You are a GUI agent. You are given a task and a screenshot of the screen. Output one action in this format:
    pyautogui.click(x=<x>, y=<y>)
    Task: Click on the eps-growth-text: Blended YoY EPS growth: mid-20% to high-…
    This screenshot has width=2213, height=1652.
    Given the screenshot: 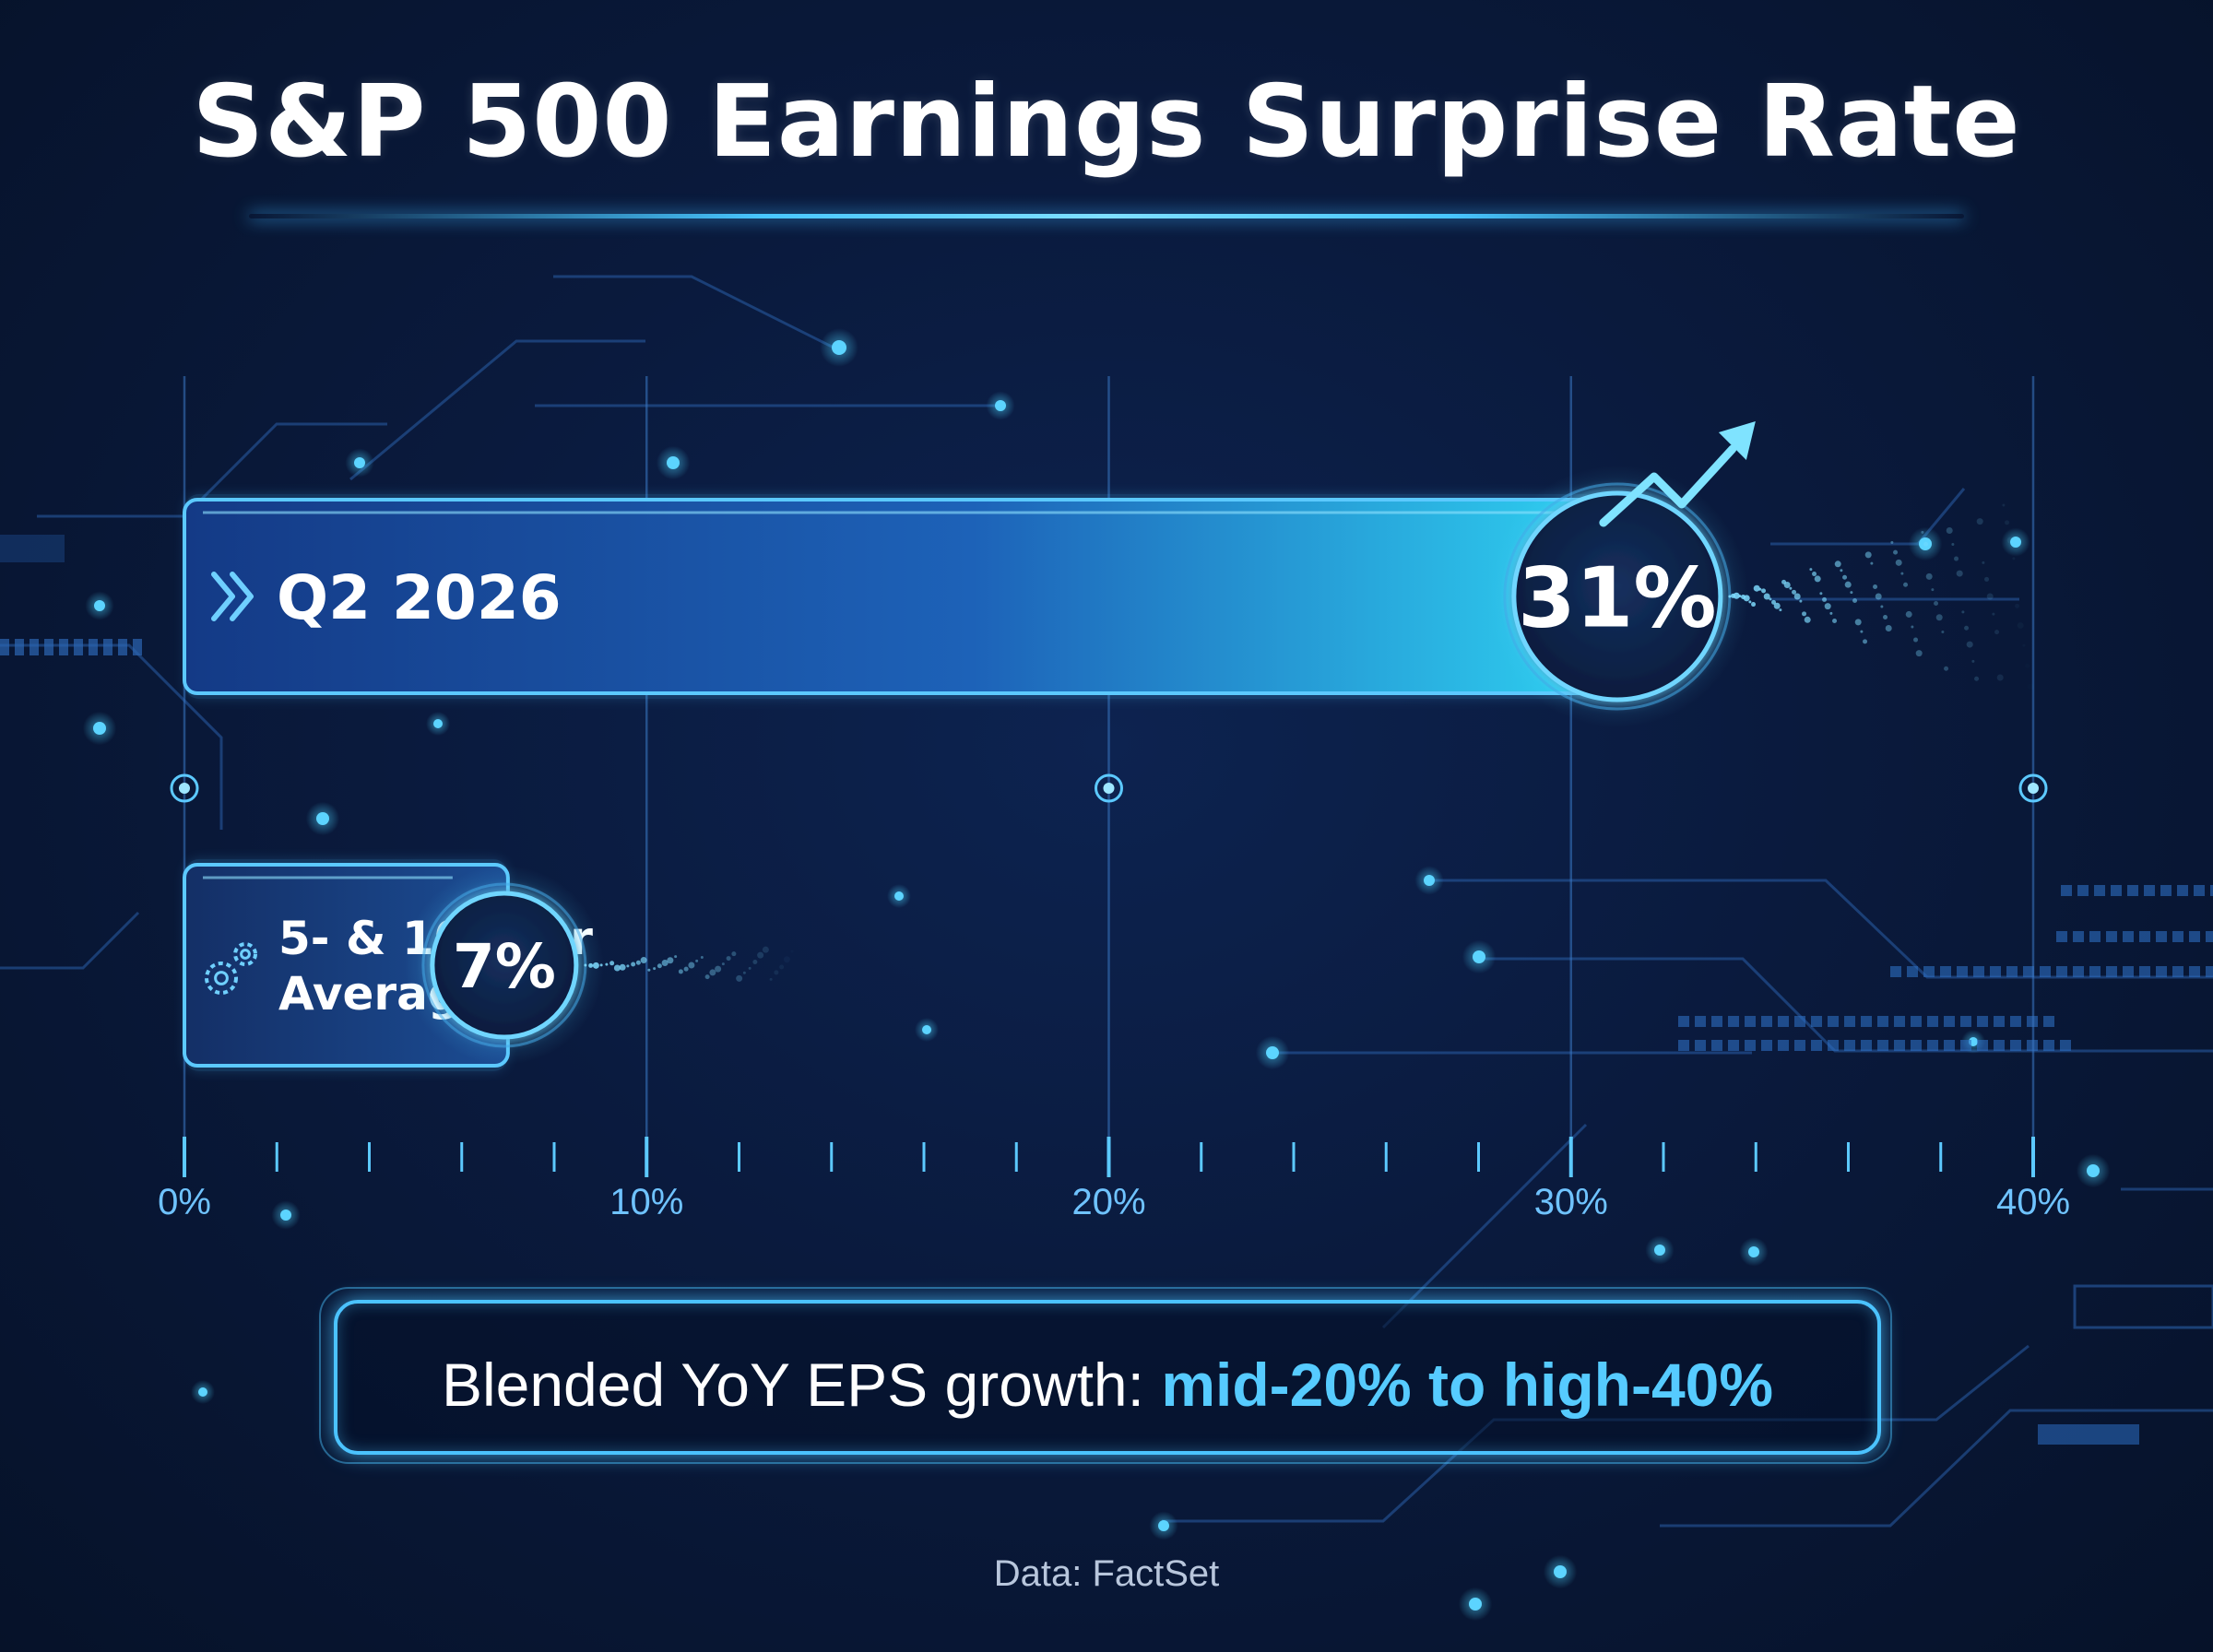 What is the action you would take?
    pyautogui.click(x=1107, y=1385)
    